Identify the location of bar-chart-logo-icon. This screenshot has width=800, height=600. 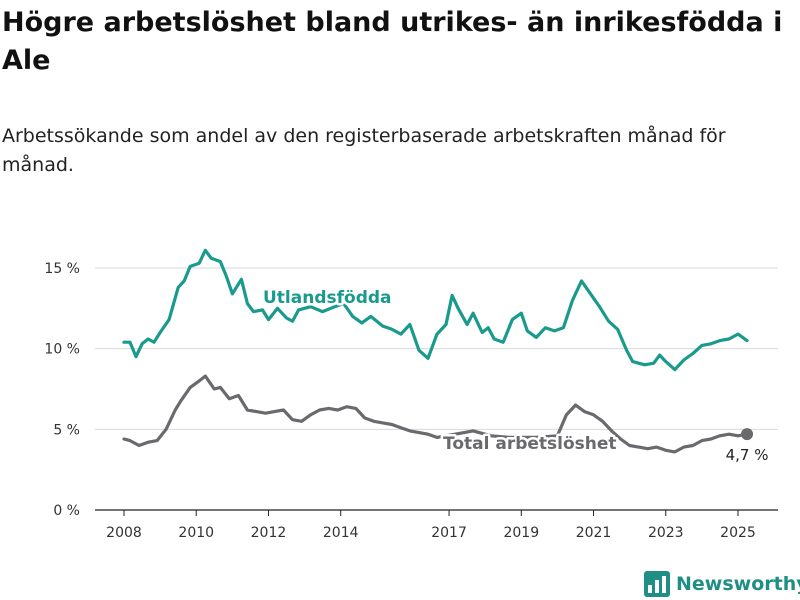
(657, 584).